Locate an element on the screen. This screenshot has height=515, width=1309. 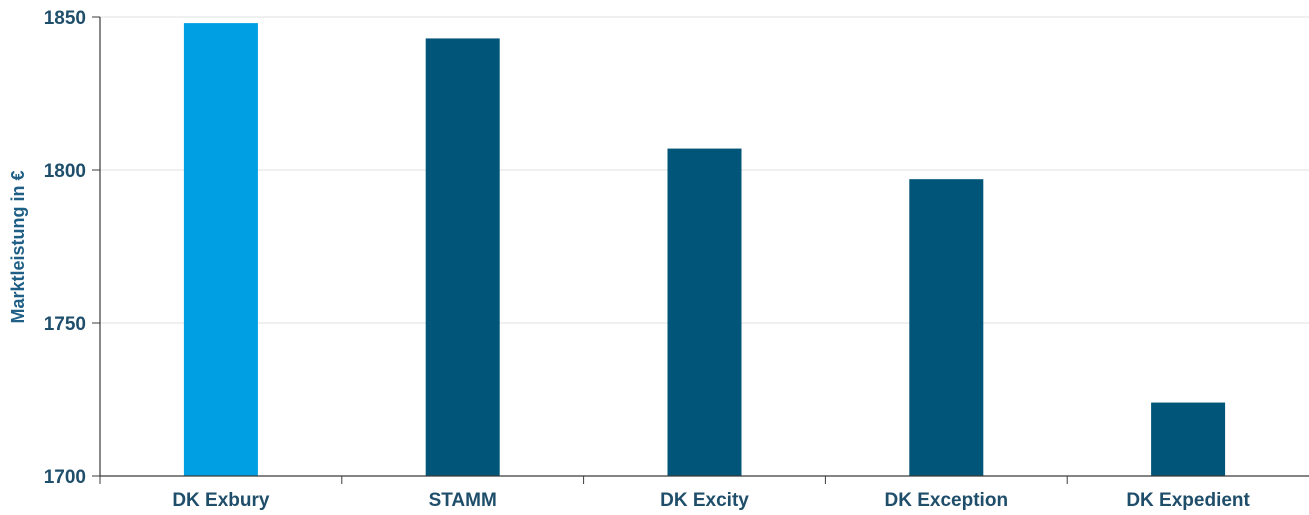
x-tick-label: DK Excity is located at coordinates (704, 500).